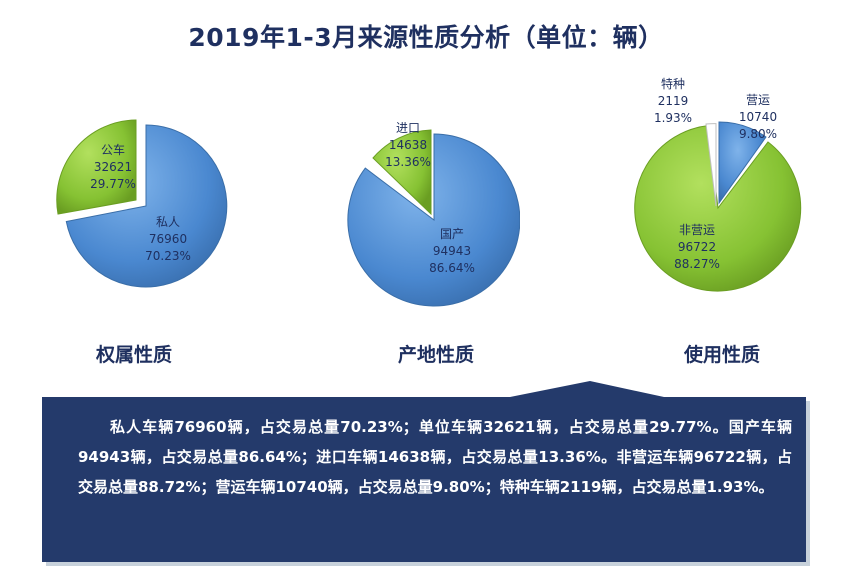 The height and width of the screenshot is (584, 852). What do you see at coordinates (134, 355) in the screenshot?
I see `category-ownership: 权属性质` at bounding box center [134, 355].